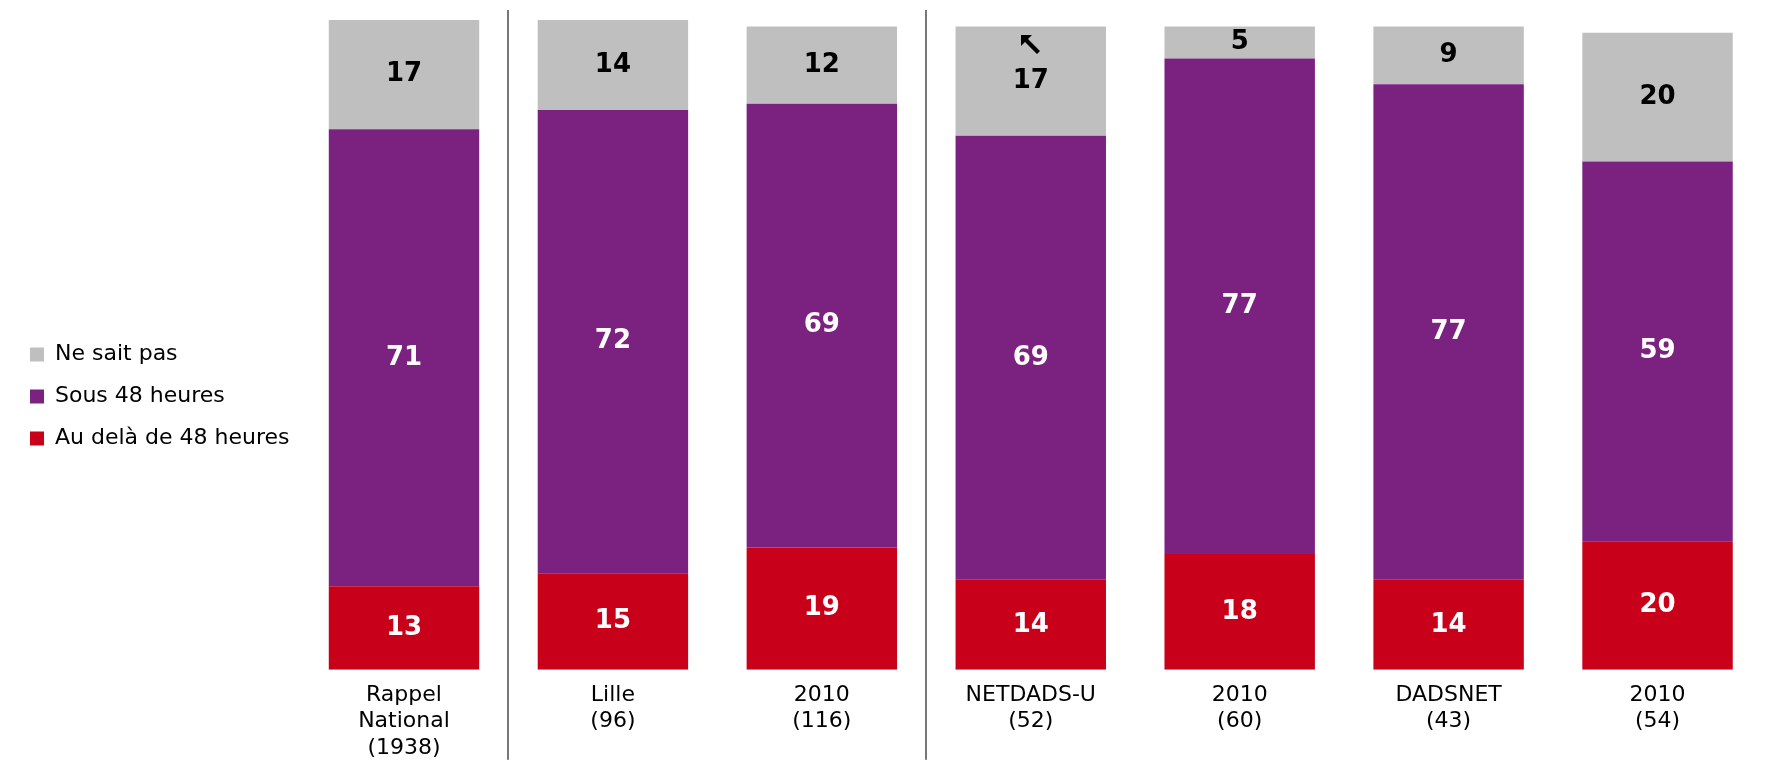 This screenshot has height=783, width=1782. I want to click on data-label: 59, so click(1657, 349).